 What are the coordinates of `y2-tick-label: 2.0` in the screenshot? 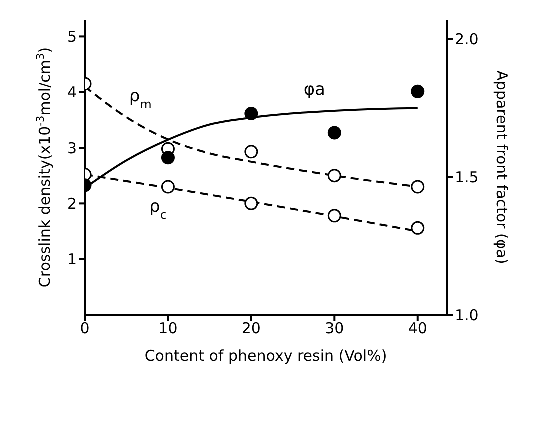 It's located at (467, 39).